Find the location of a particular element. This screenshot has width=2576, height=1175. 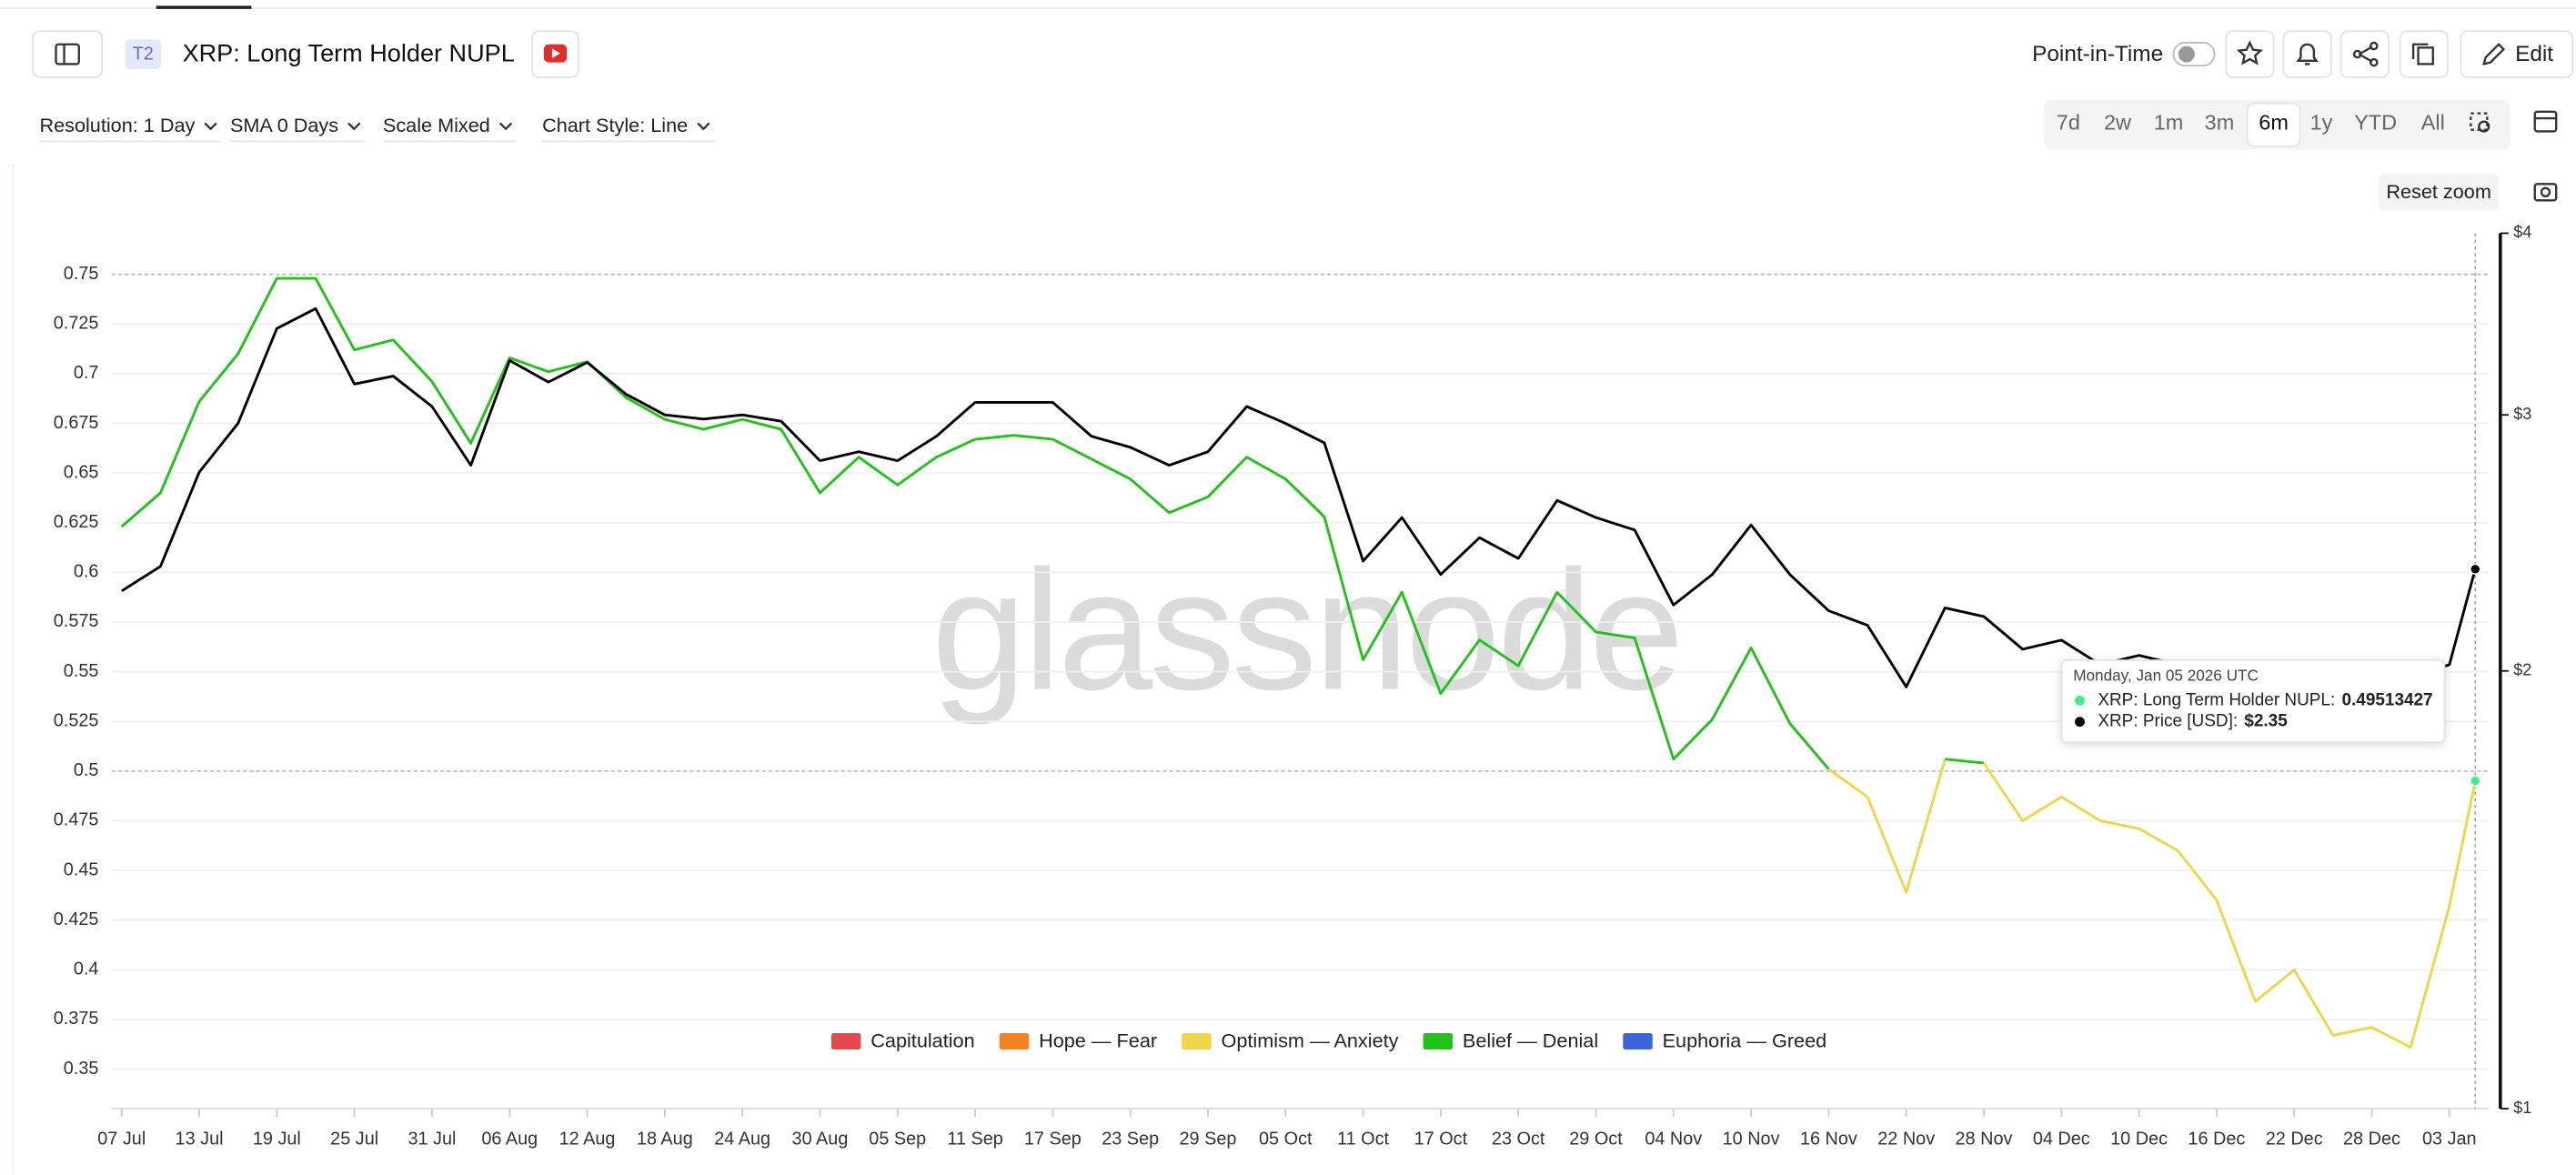

range-button: 1y is located at coordinates (2321, 123).